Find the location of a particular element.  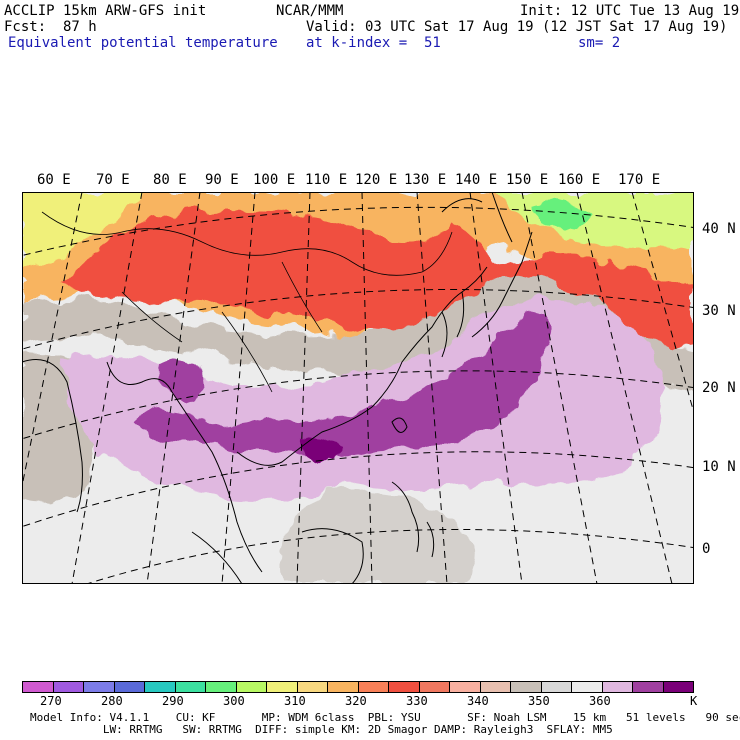

colorbar-tick-330: 330 is located at coordinates (417, 701).